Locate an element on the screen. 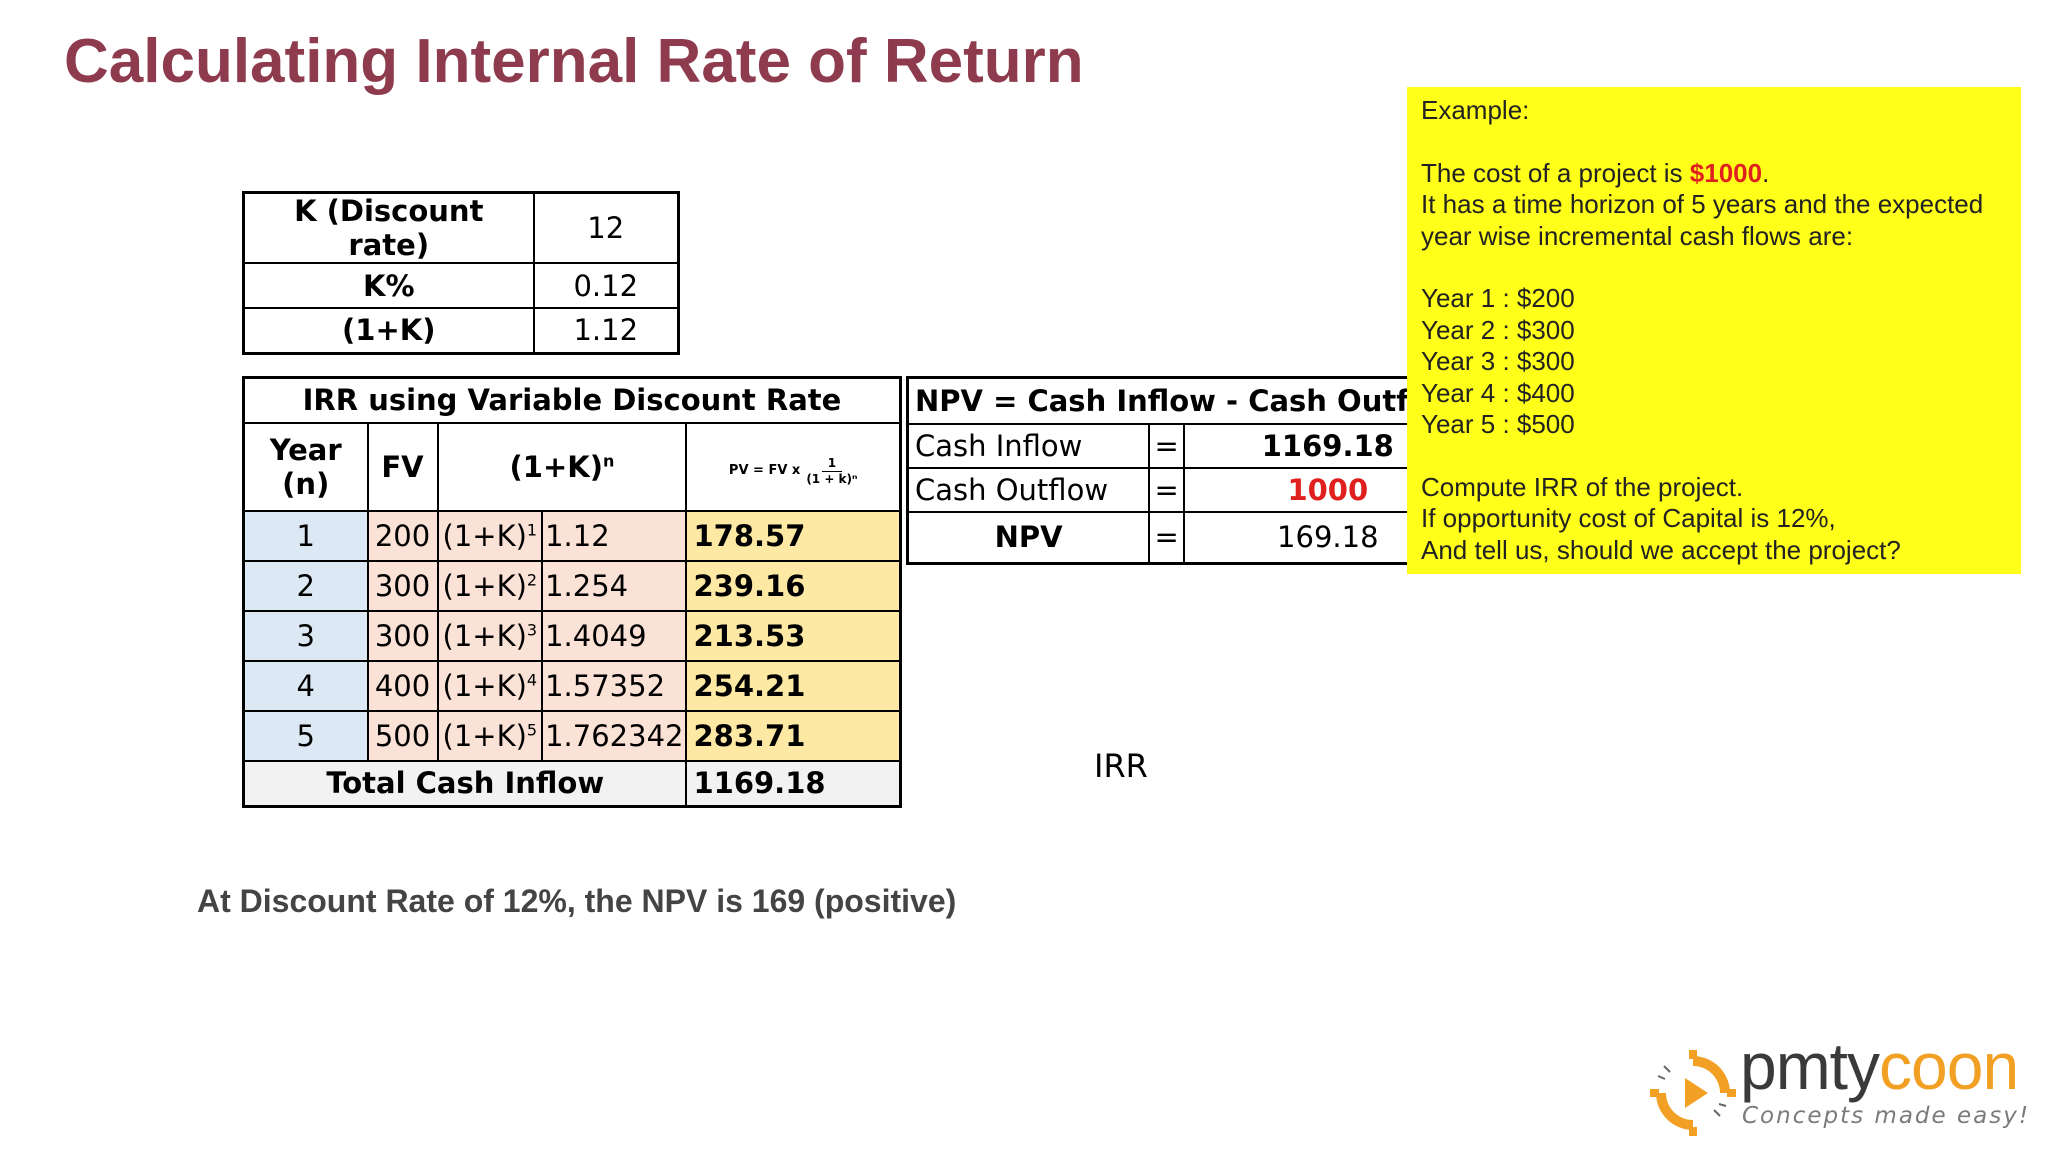  pv-formula-numerator: 1 is located at coordinates (832, 464).